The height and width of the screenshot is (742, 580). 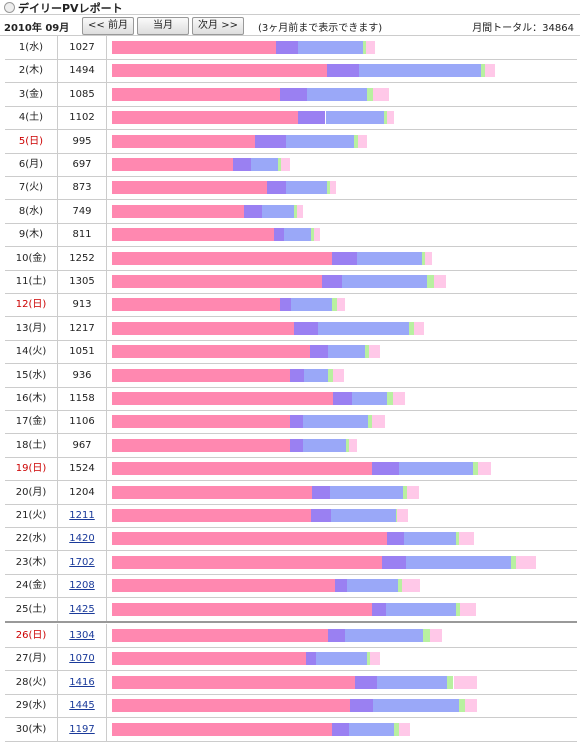 I want to click on prev-button: << 前月, so click(x=108, y=26).